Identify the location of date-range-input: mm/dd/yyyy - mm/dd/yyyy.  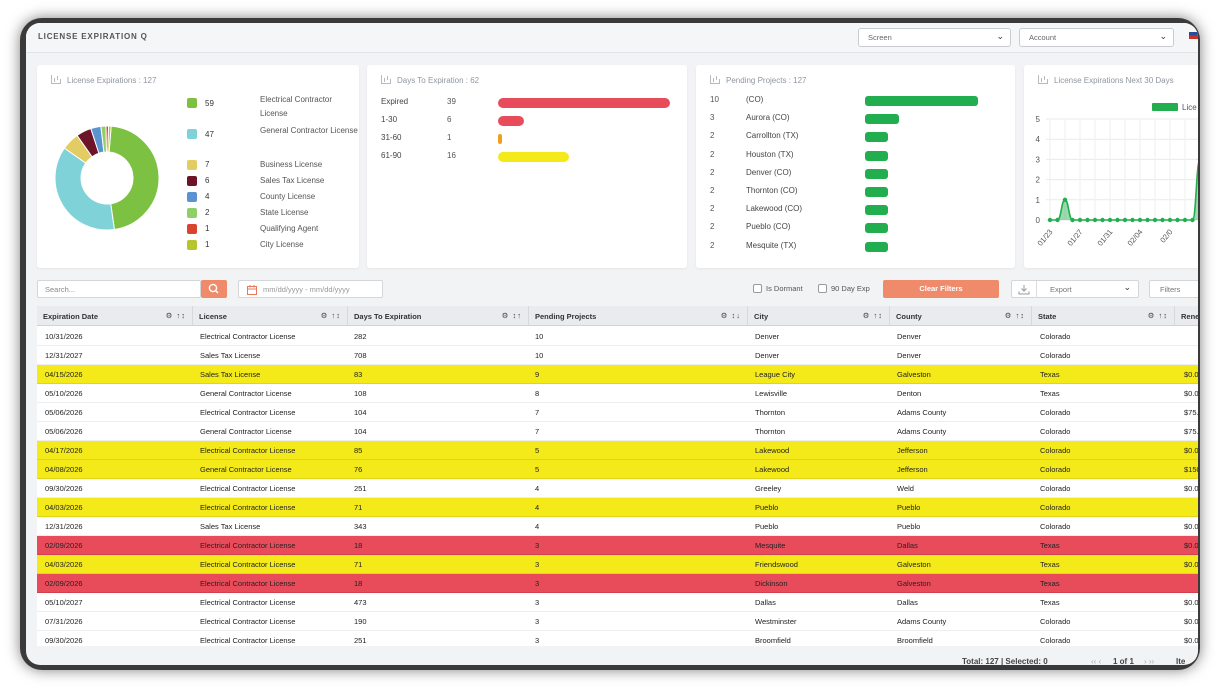
(310, 289).